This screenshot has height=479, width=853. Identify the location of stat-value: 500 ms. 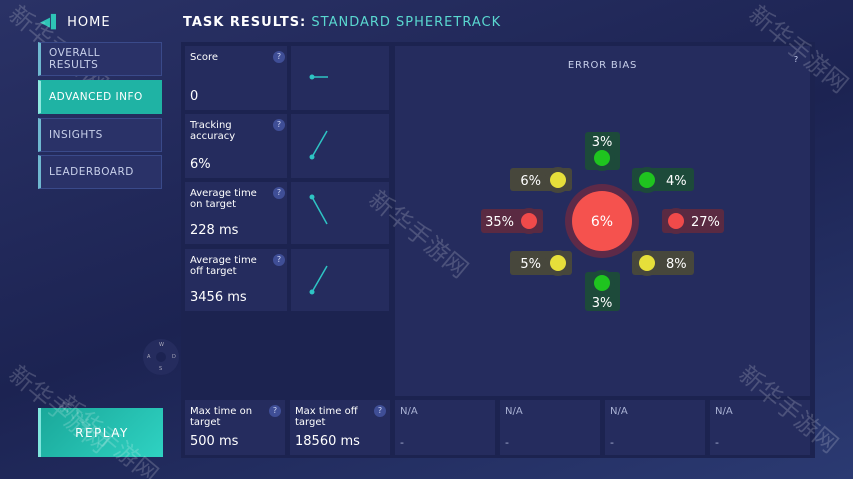
(214, 441).